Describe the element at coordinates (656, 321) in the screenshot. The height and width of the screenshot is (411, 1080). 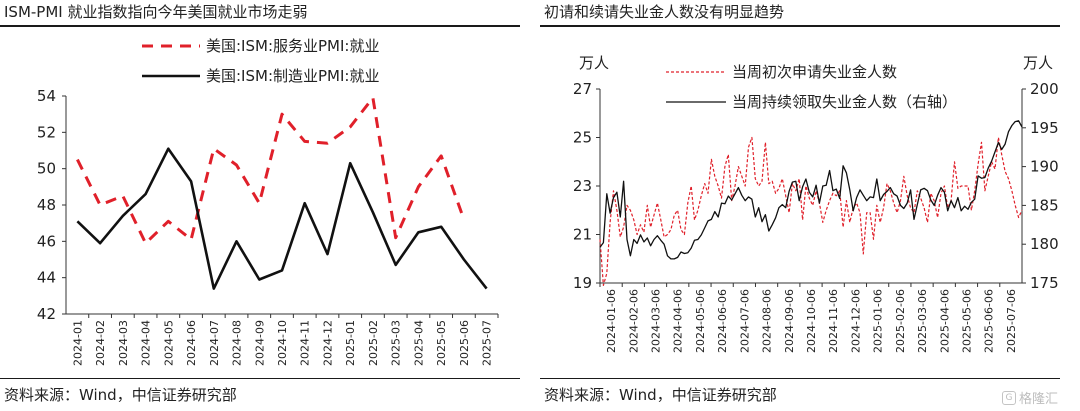
I see `x-tick-label: 2024-03-06` at that location.